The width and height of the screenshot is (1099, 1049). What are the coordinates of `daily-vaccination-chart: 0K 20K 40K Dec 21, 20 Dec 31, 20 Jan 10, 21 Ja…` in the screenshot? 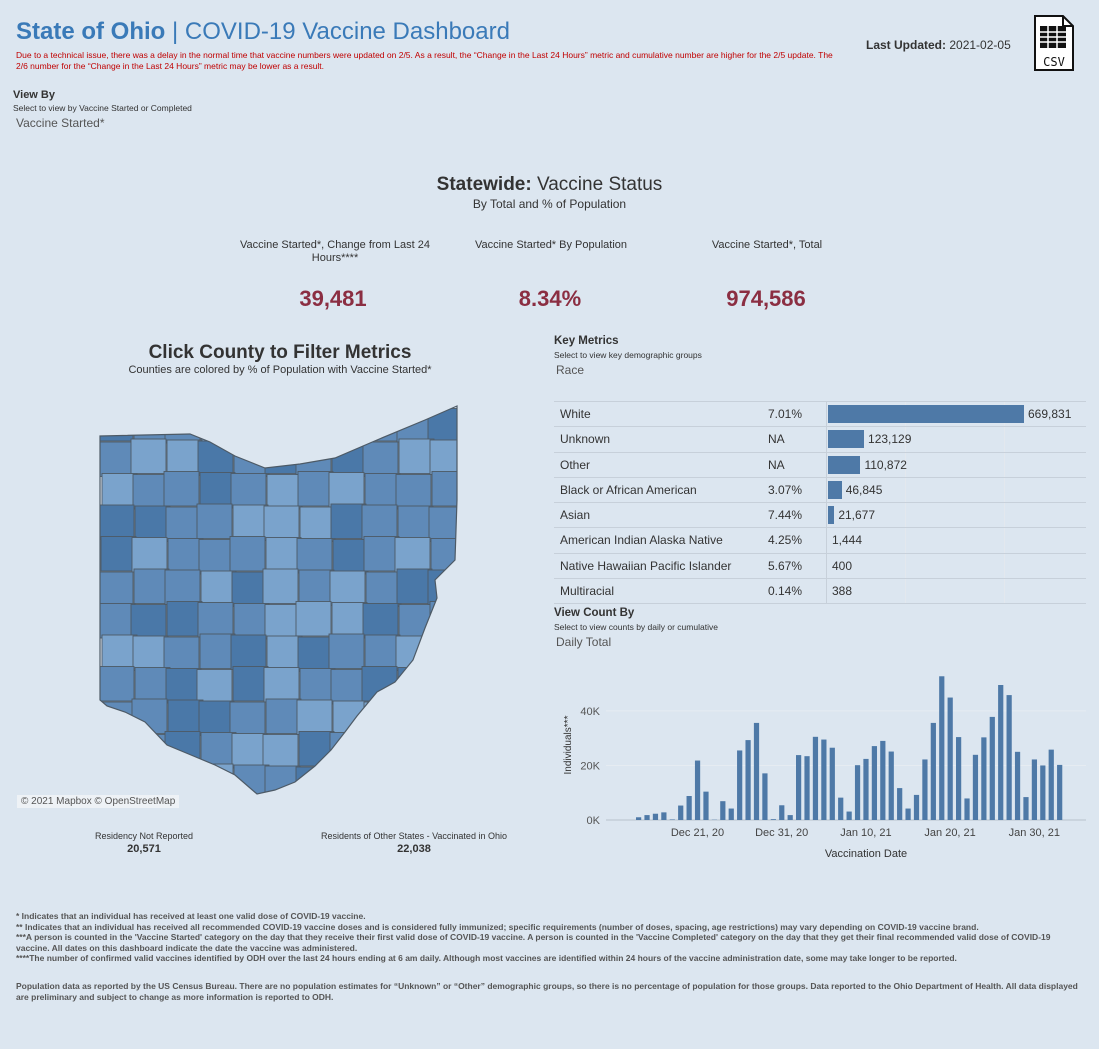 It's located at (824, 762).